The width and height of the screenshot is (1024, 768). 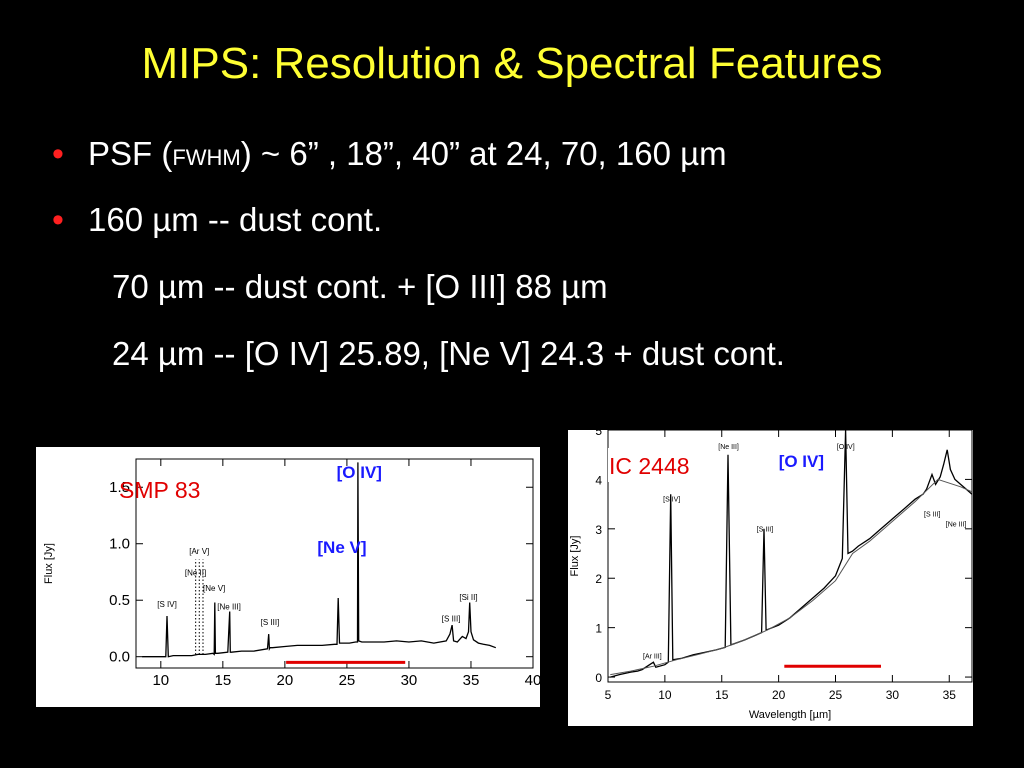 What do you see at coordinates (119, 487) in the screenshot?
I see `y-tick-label: 1.5` at bounding box center [119, 487].